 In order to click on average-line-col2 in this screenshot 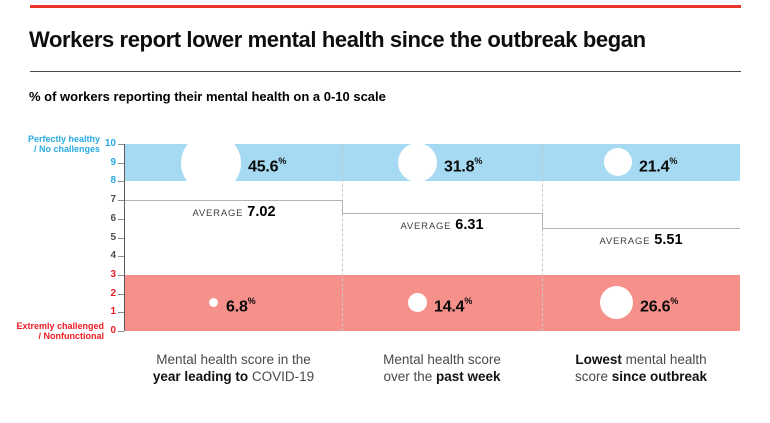, I will do `click(442, 213)`.